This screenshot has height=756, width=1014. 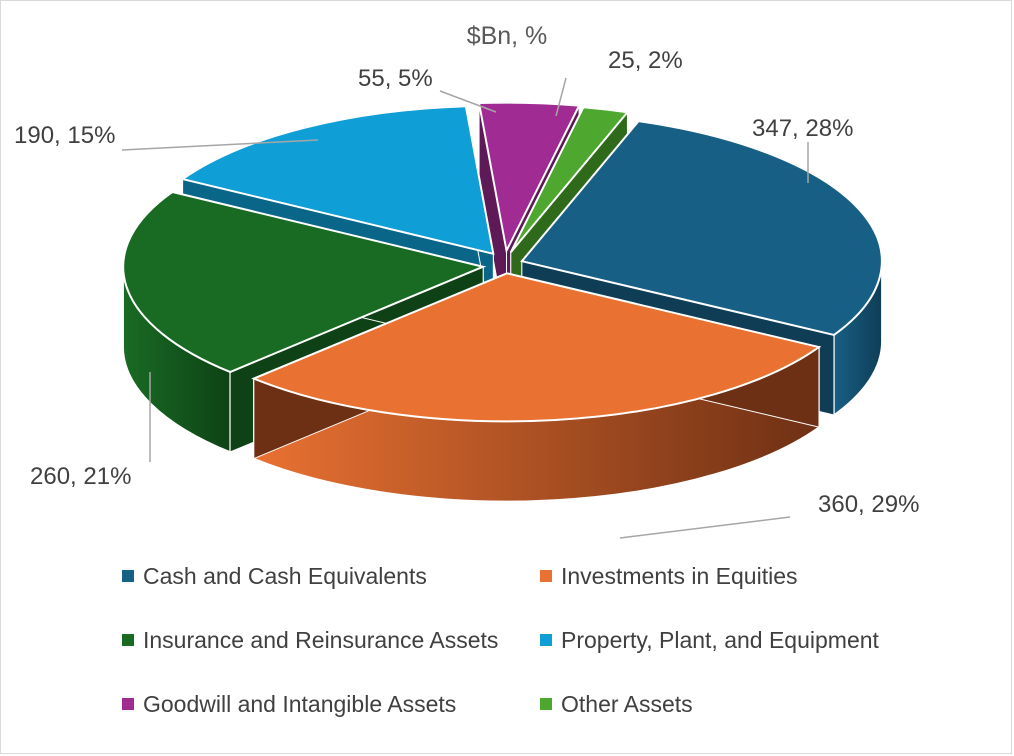 I want to click on data-label-4: 55, 5%, so click(x=395, y=78).